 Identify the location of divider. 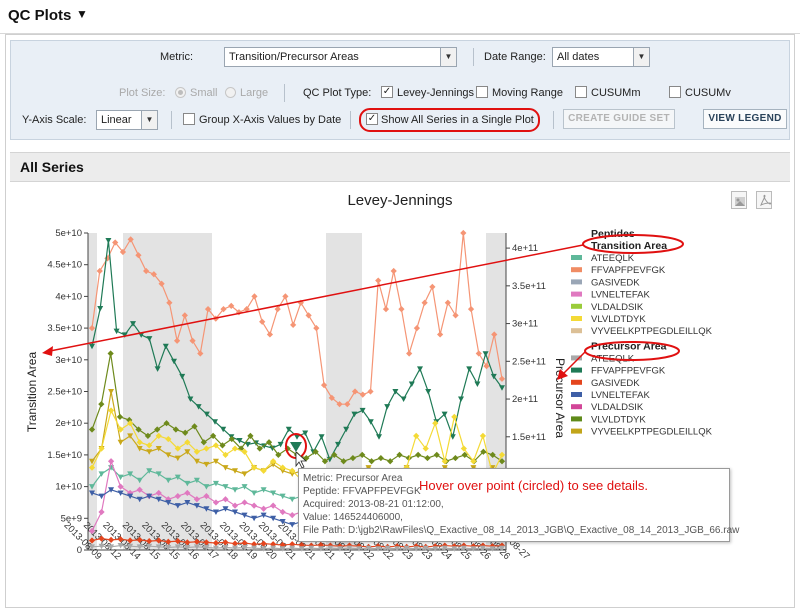
(171, 120).